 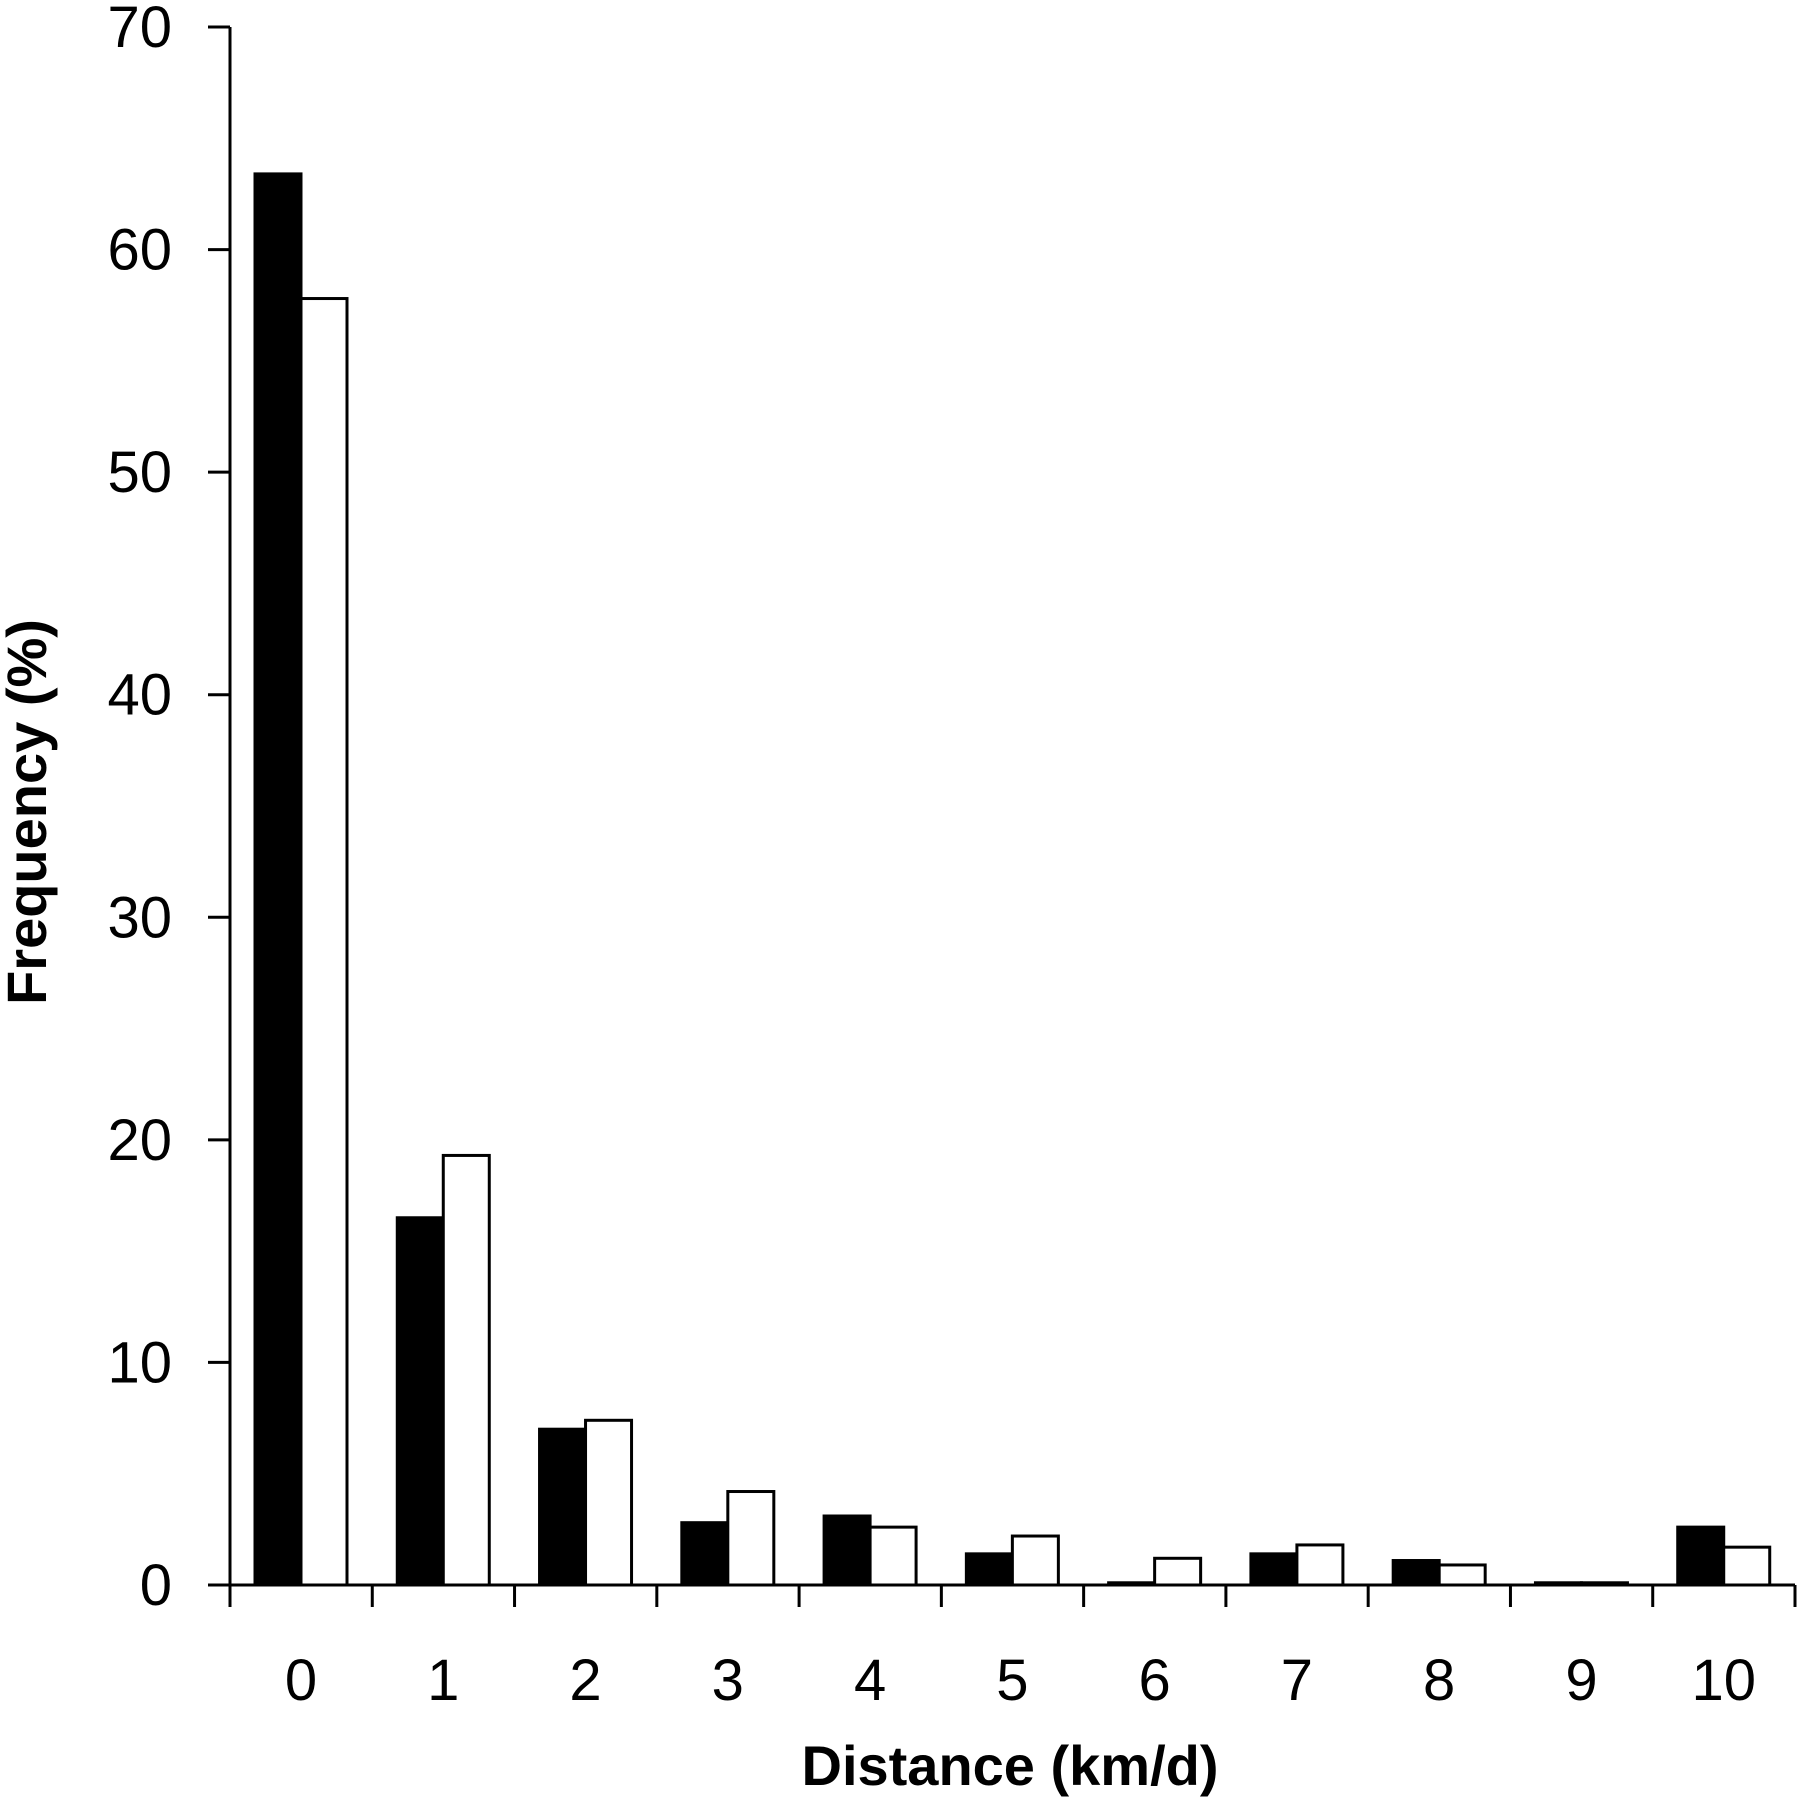 What do you see at coordinates (1581, 1680) in the screenshot?
I see `x-tick-label-9: 9` at bounding box center [1581, 1680].